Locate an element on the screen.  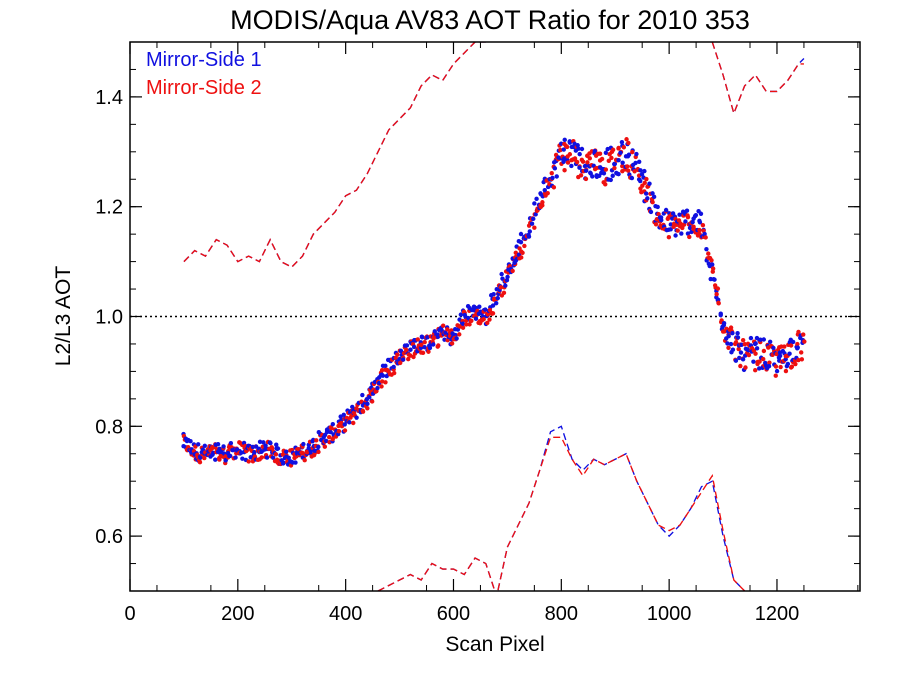
y-tick-label: 1.0 is located at coordinates (109, 318).